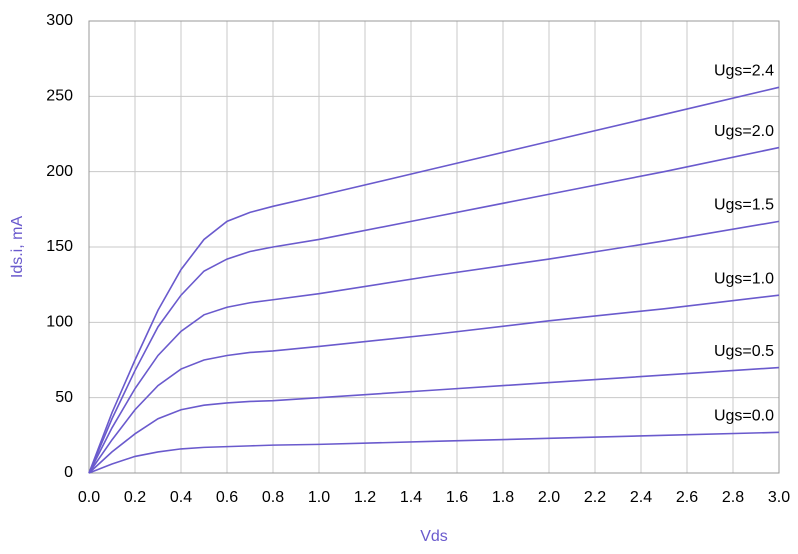 Image resolution: width=798 pixels, height=554 pixels. What do you see at coordinates (744, 416) in the screenshot?
I see `series-label: Ugs=0.0` at bounding box center [744, 416].